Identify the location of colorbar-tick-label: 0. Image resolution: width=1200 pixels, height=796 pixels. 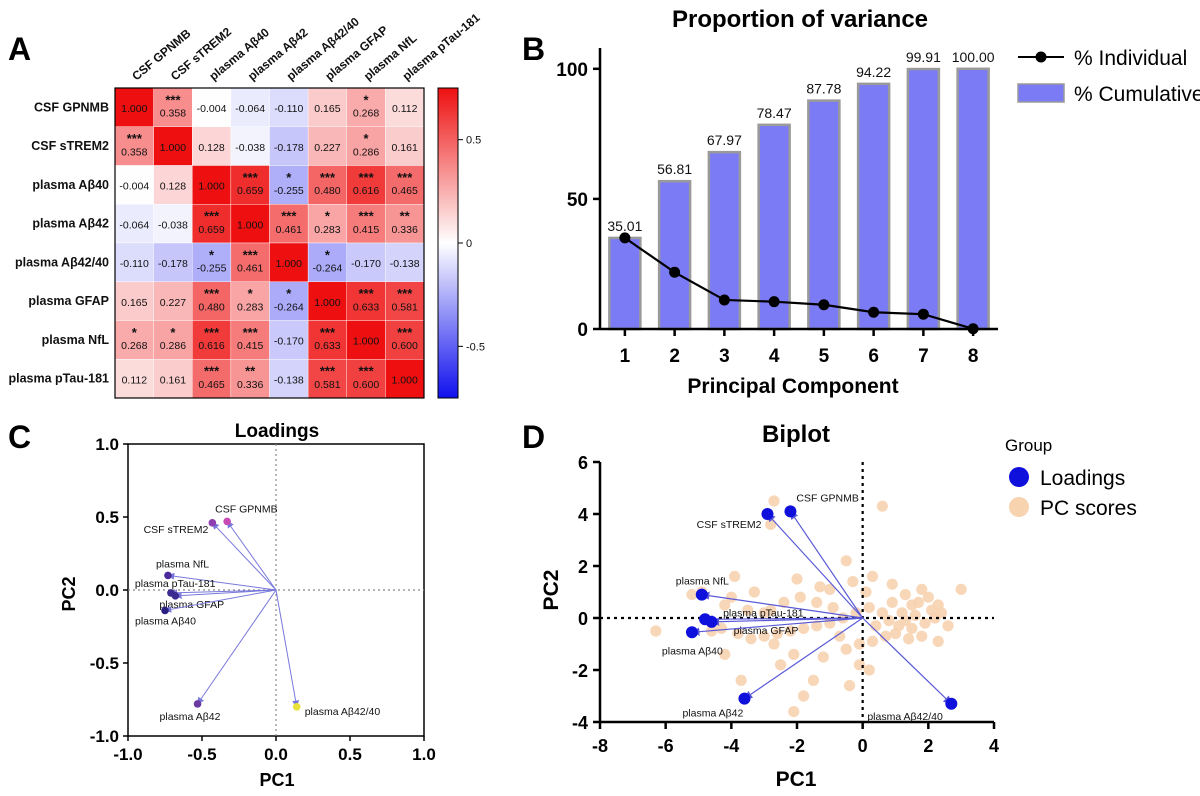
(469, 244).